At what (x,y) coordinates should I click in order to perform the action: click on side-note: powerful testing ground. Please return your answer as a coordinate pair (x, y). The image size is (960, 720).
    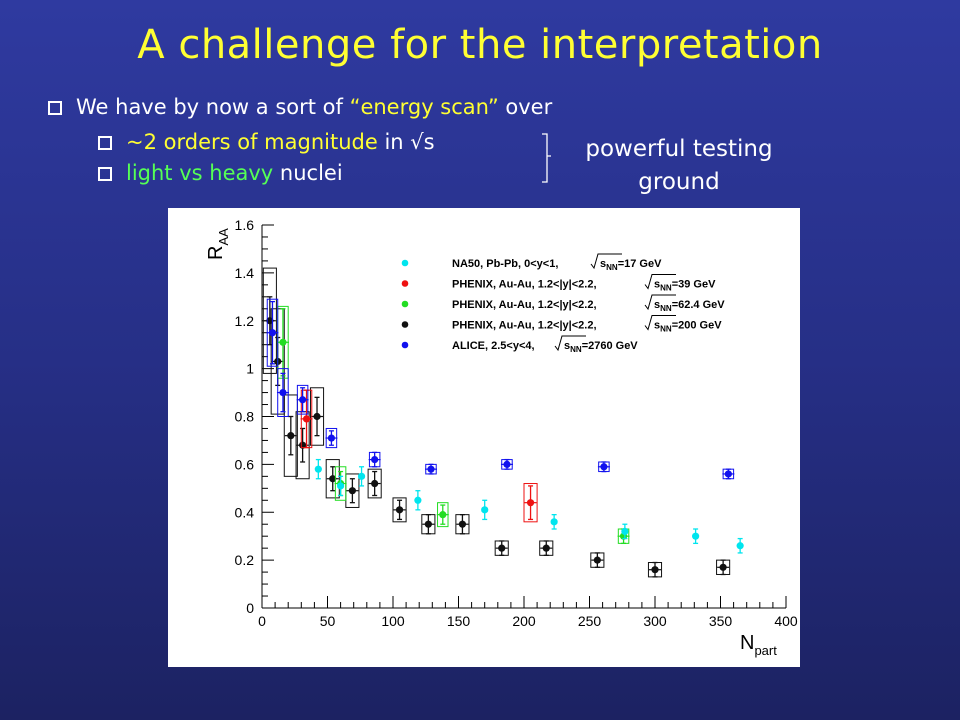
    Looking at the image, I should click on (679, 166).